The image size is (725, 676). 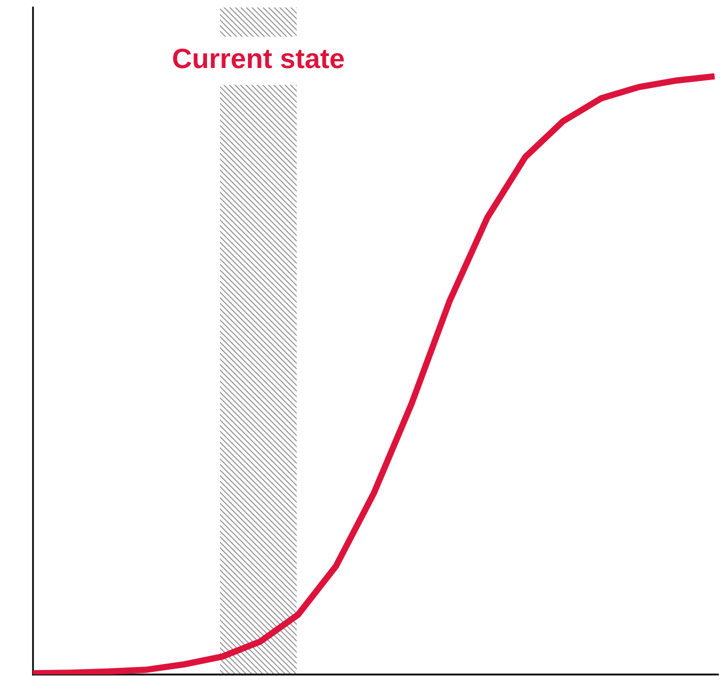 I want to click on text: Current state, so click(x=258, y=58).